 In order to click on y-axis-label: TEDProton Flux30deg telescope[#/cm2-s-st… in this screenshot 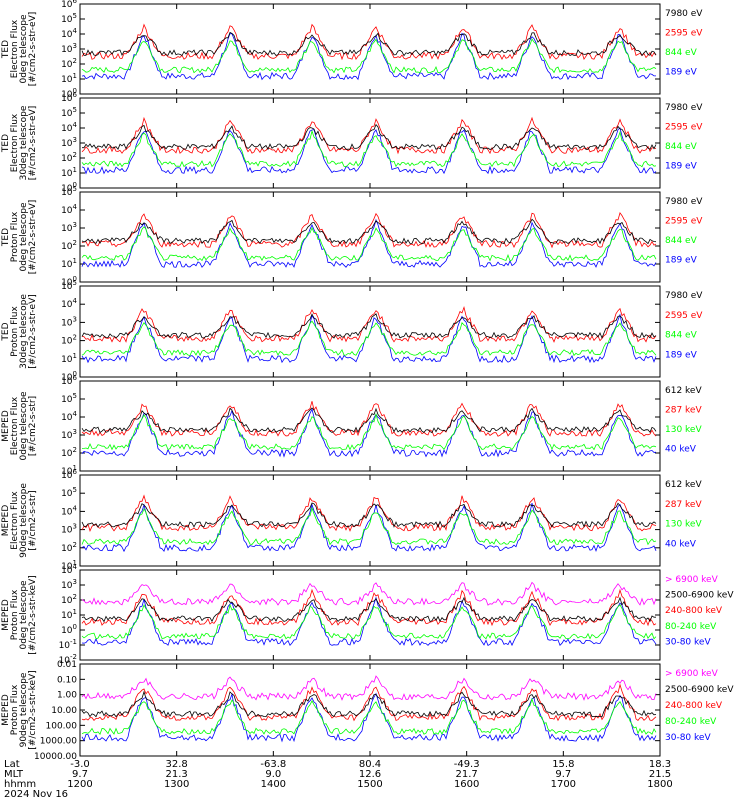, I will do `click(19, 331)`.